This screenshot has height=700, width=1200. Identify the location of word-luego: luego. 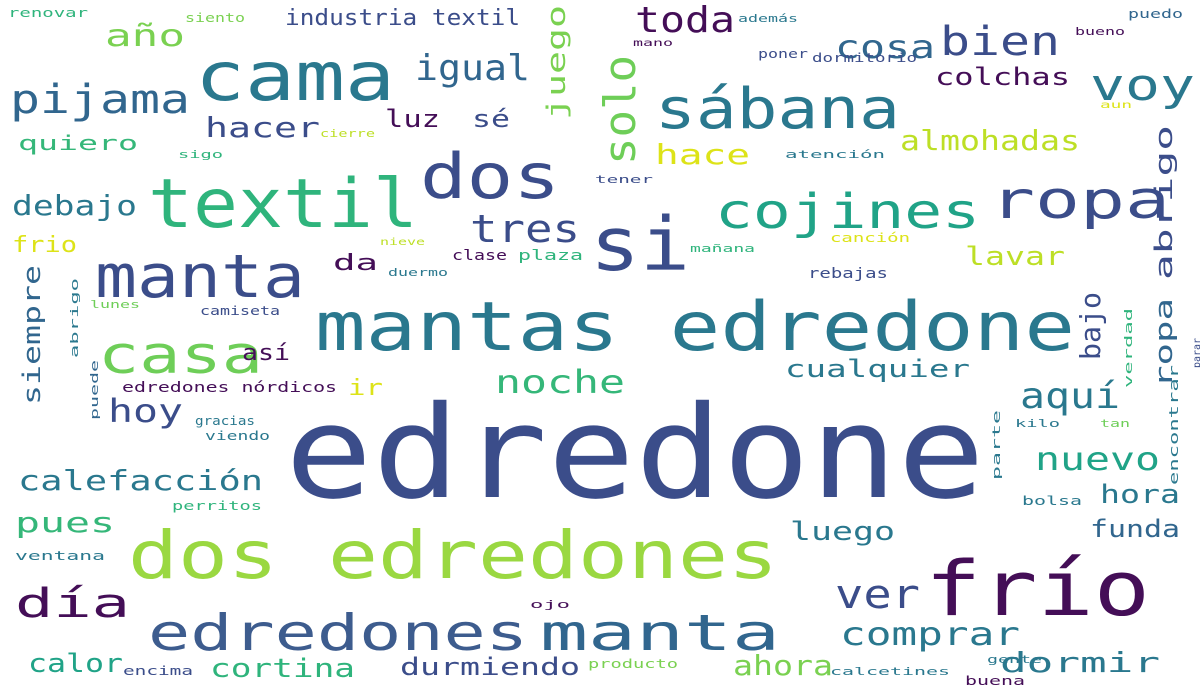
(842, 532).